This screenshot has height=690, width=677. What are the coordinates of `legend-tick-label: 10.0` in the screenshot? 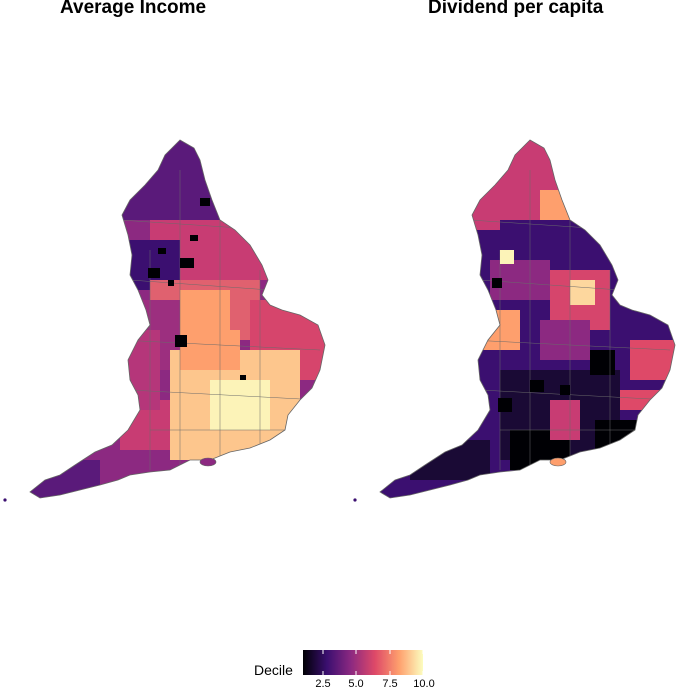 It's located at (424, 684).